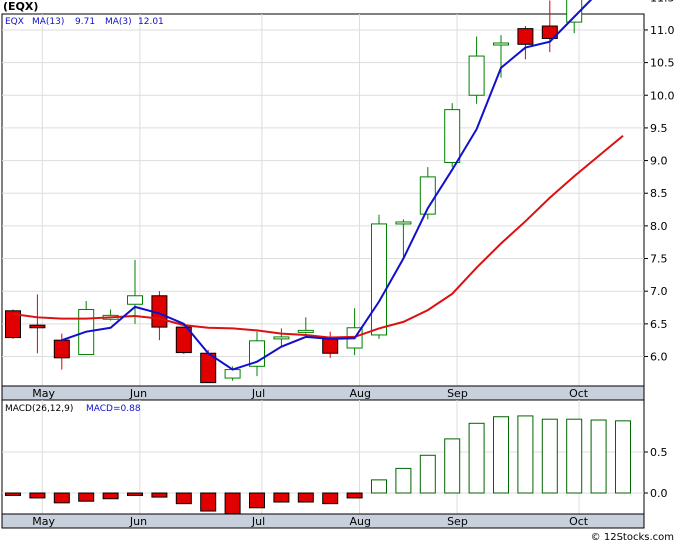 The width and height of the screenshot is (680, 546). I want to click on macd-month-label: Oct, so click(579, 521).